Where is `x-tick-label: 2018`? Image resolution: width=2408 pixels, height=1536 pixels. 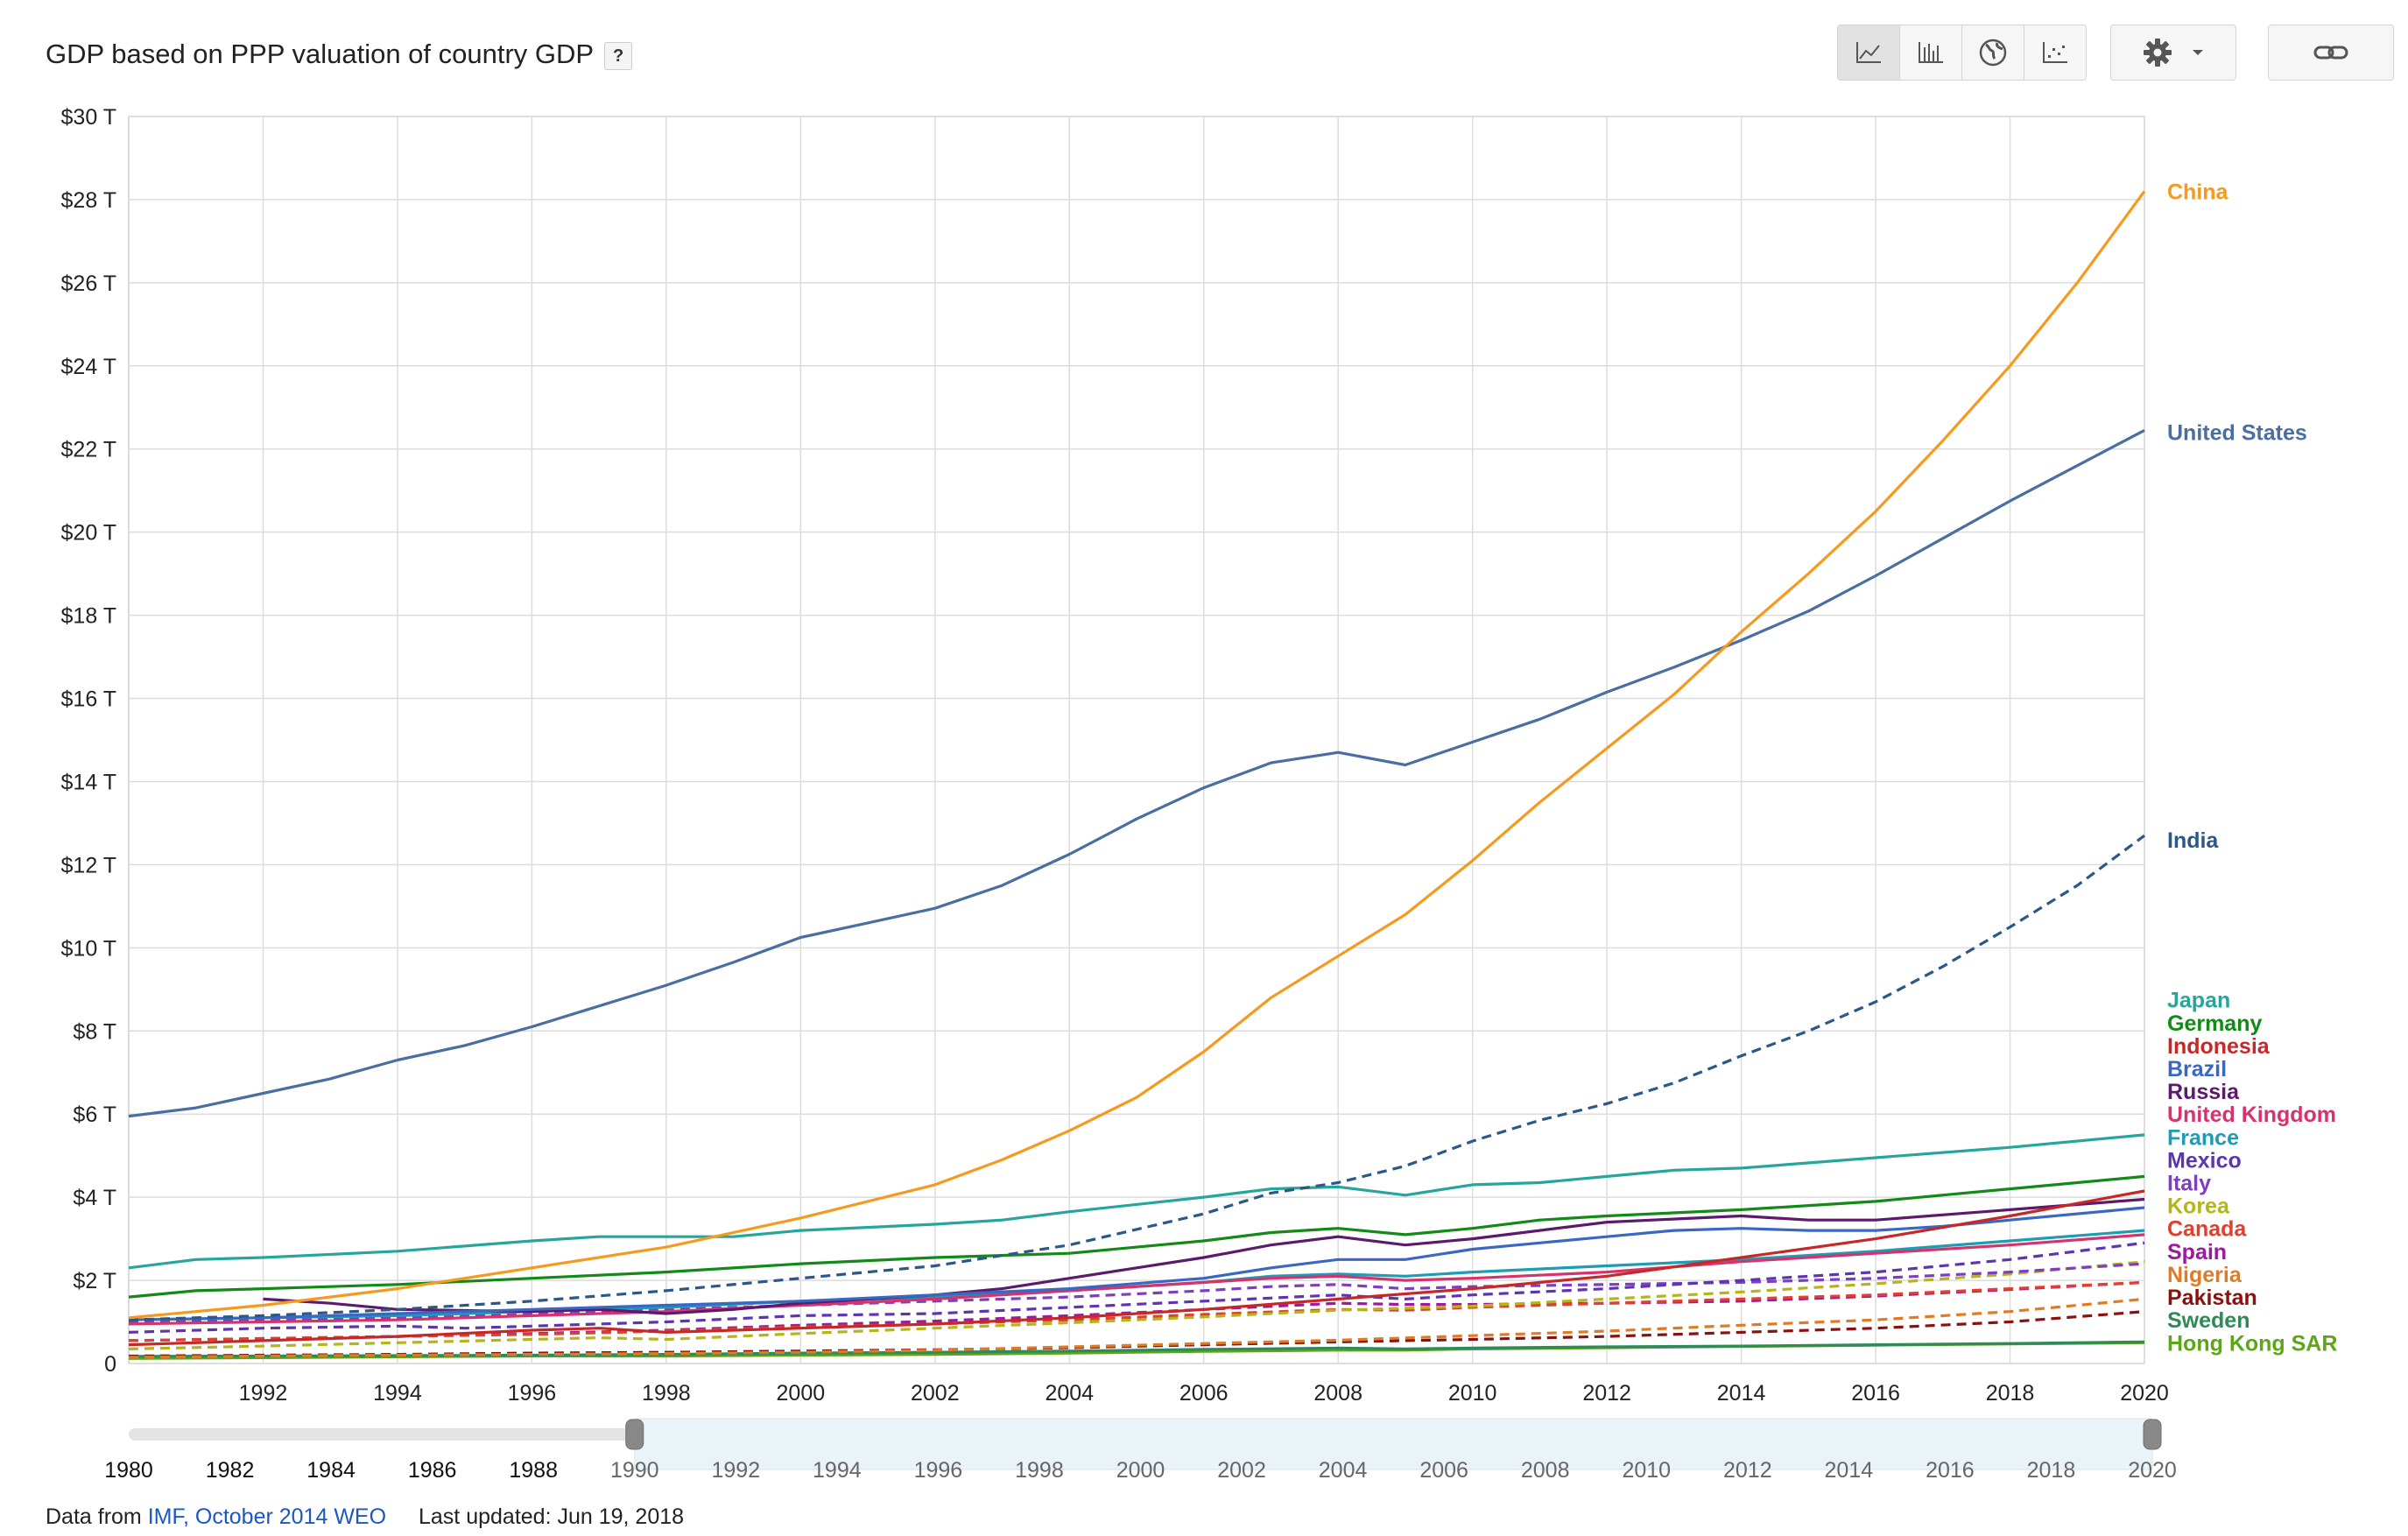
x-tick-label: 2018 is located at coordinates (2010, 1393).